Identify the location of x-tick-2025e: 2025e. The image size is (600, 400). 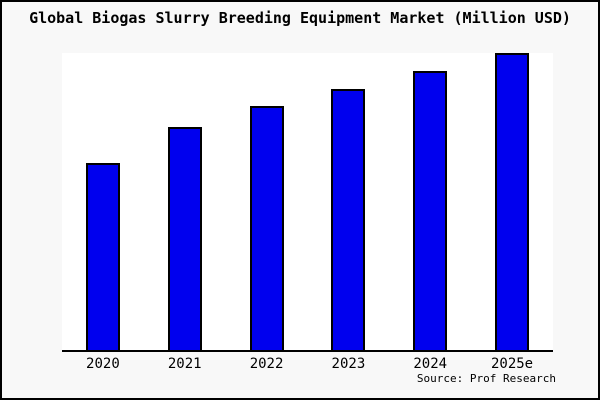
(512, 364).